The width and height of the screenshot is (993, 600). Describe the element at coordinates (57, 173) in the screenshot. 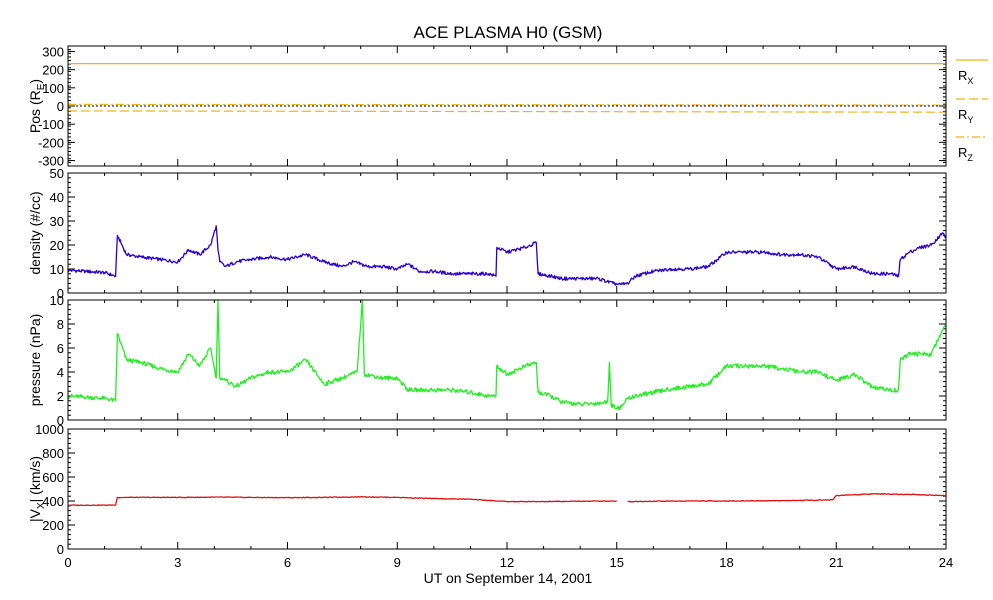

I see `y-tick-label: 50` at that location.